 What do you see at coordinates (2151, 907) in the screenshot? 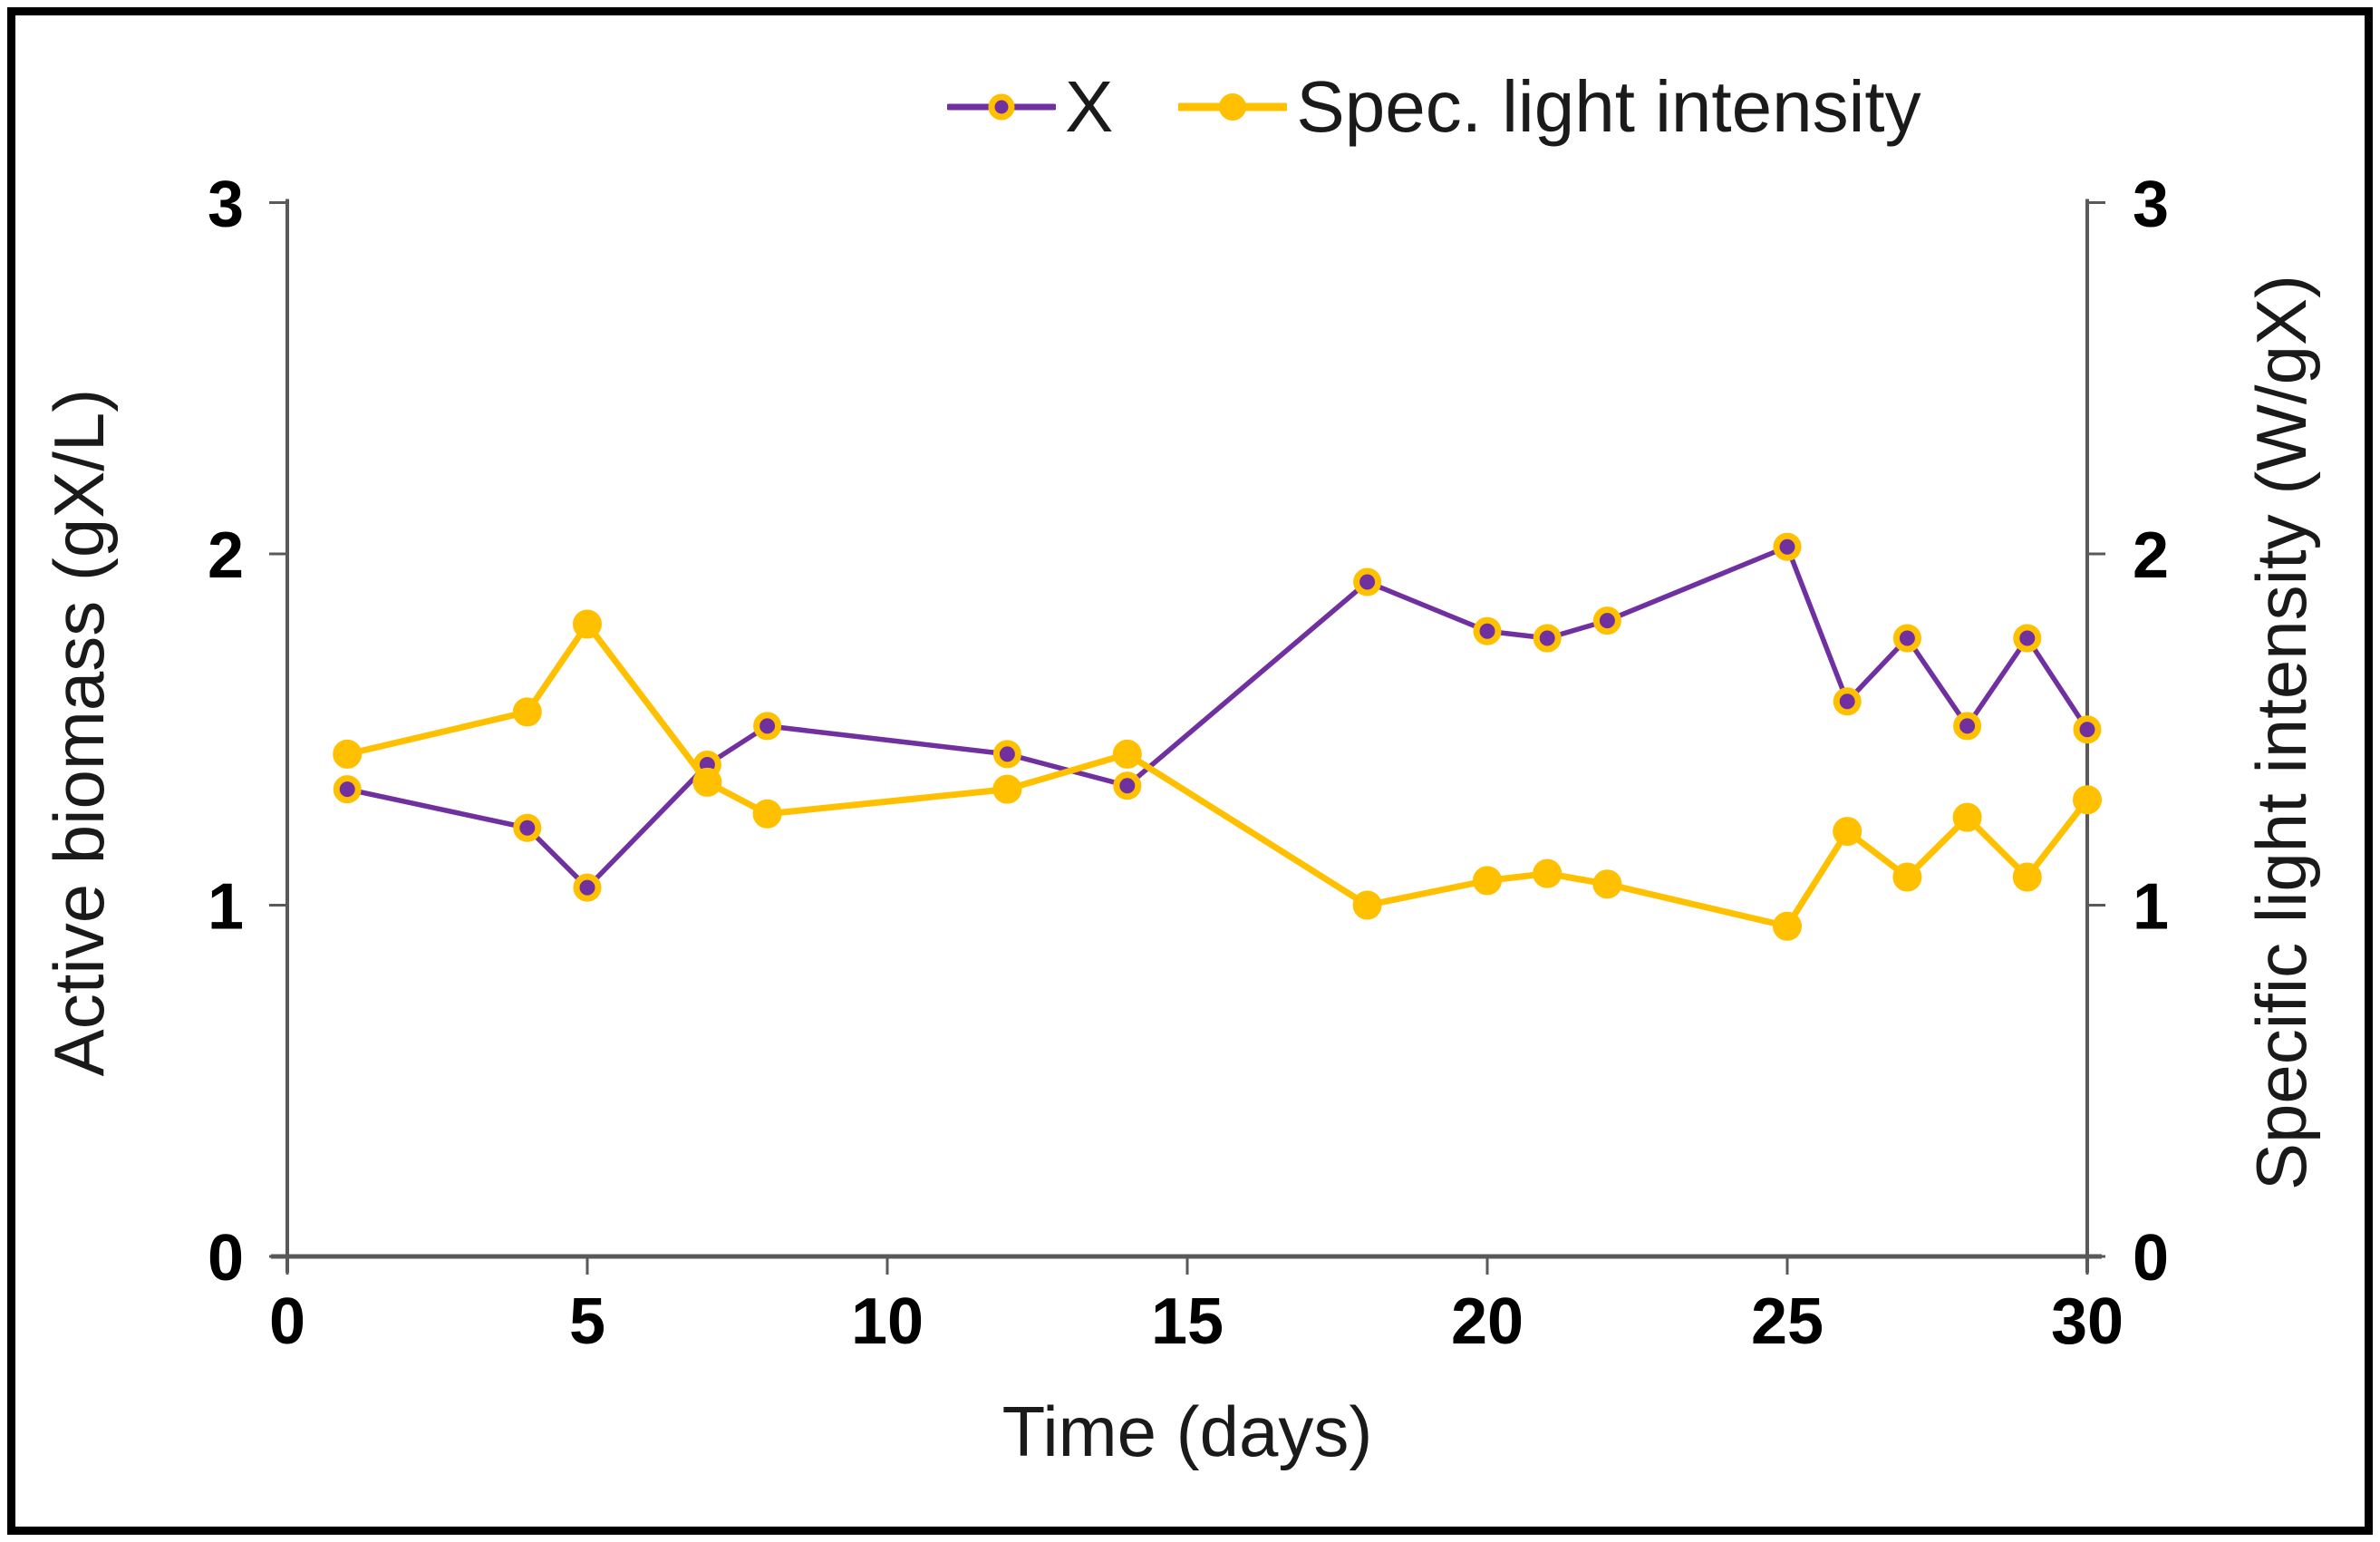
I see `y-tick-label-right: 1` at bounding box center [2151, 907].